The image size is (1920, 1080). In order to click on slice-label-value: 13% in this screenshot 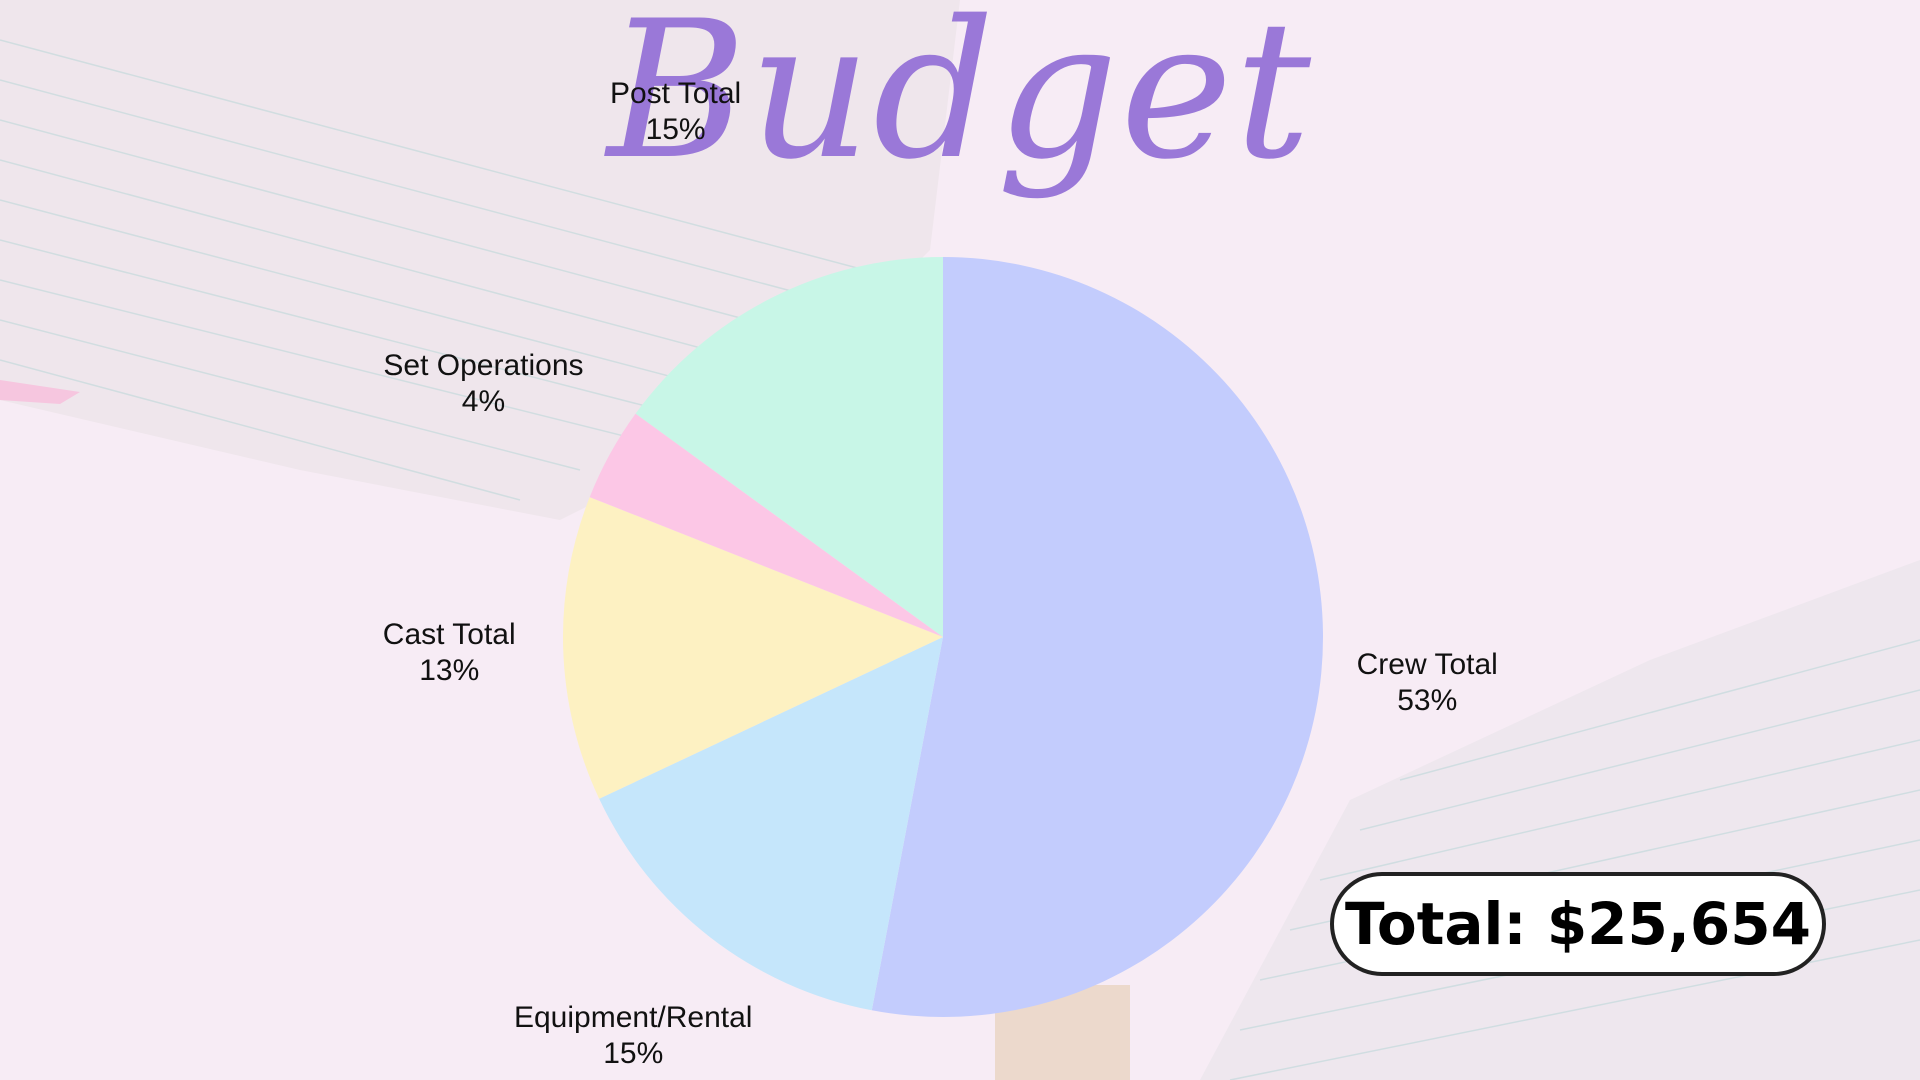, I will do `click(449, 670)`.